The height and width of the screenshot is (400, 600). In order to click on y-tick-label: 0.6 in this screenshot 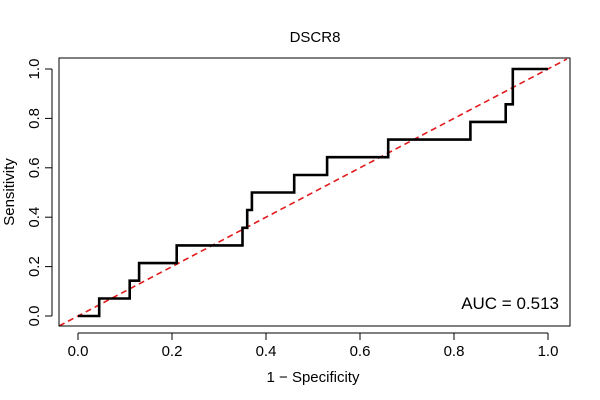, I will do `click(34, 167)`.